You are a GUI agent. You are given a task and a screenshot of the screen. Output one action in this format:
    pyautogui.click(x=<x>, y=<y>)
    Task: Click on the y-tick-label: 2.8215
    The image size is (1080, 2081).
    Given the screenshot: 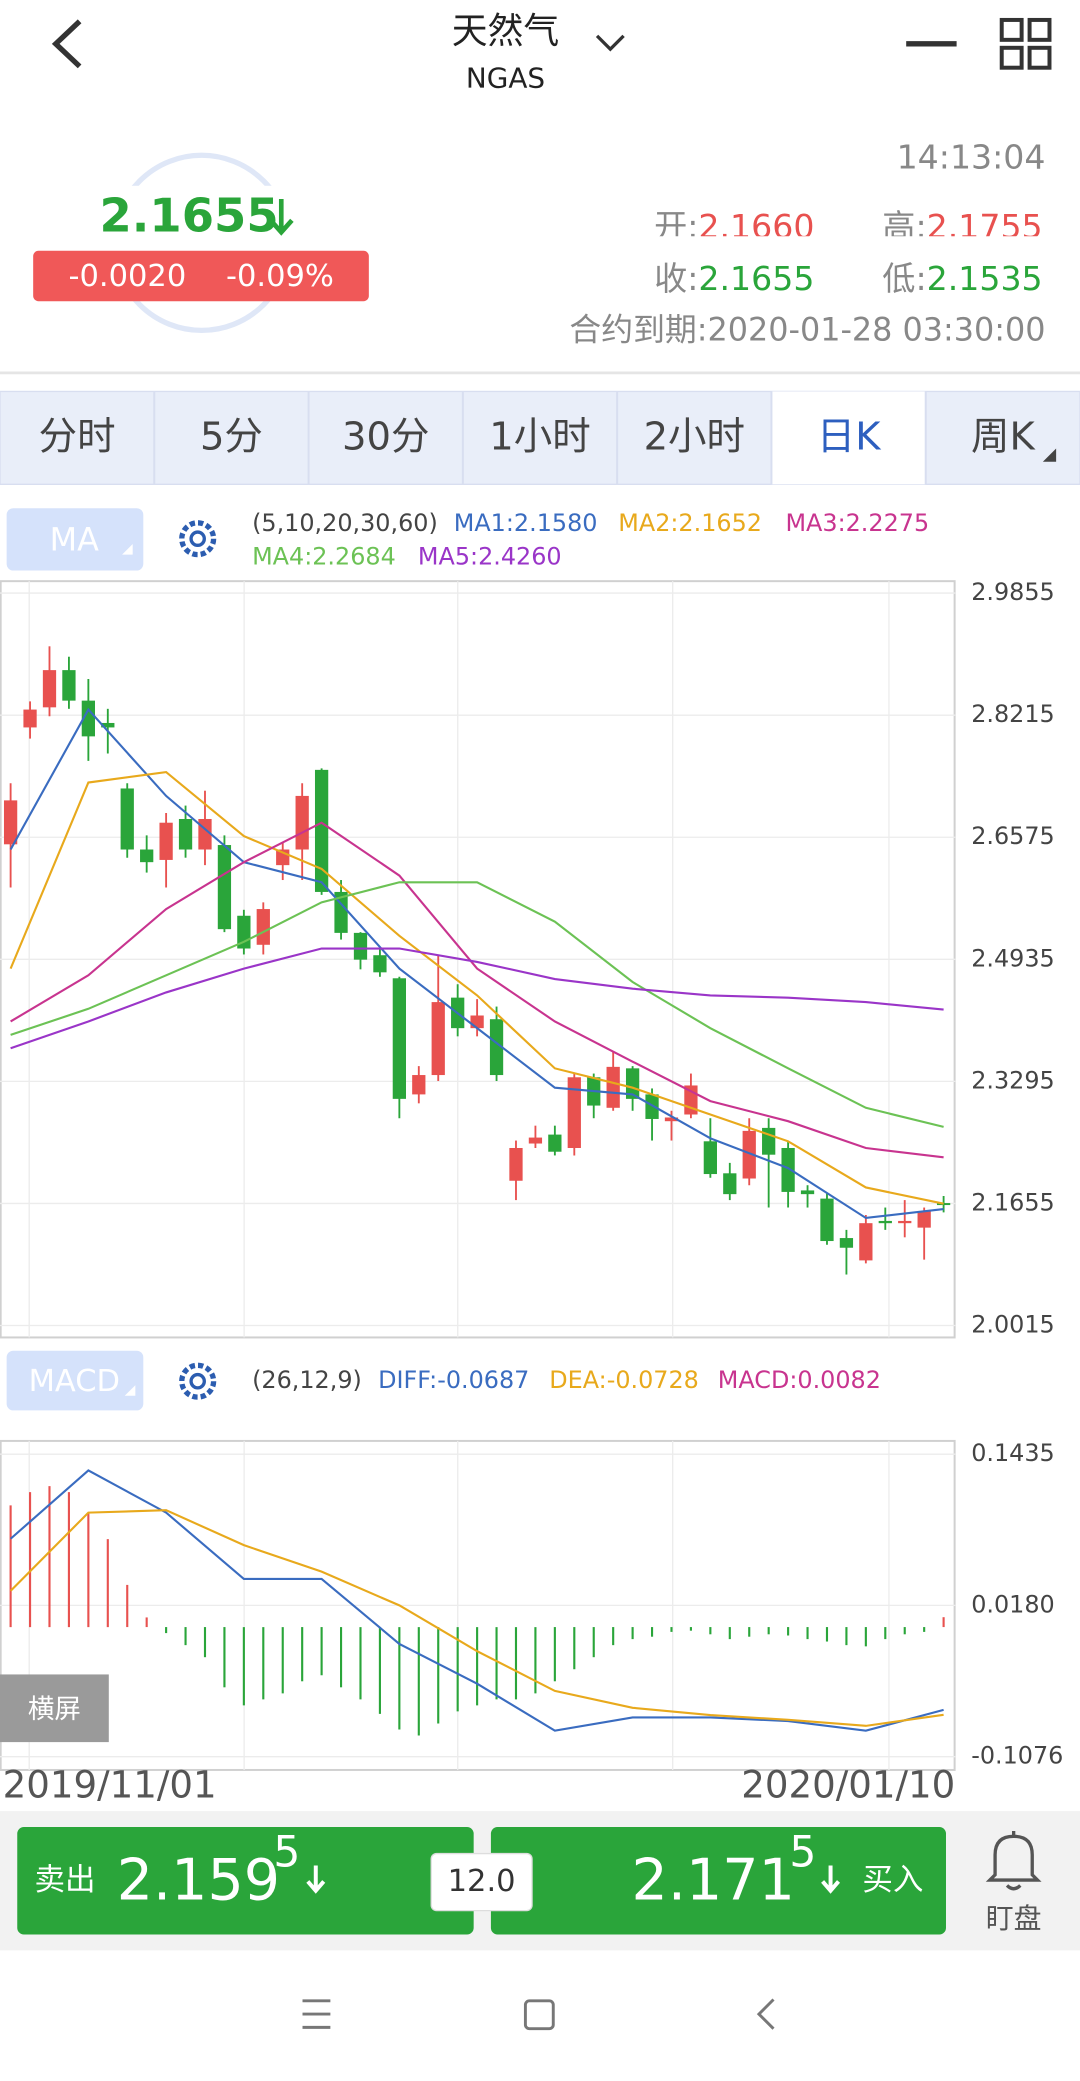 What is the action you would take?
    pyautogui.click(x=1013, y=714)
    